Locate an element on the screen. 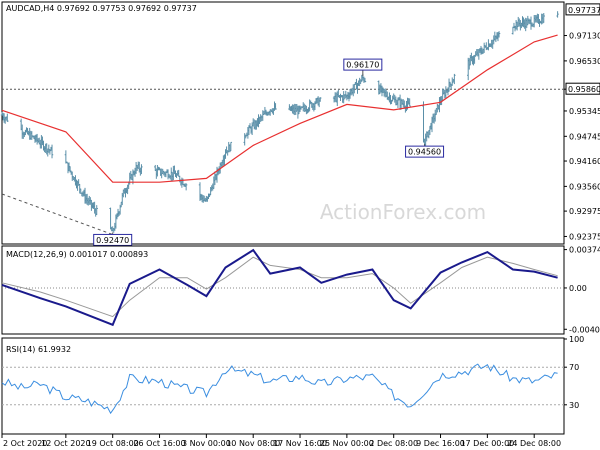 This screenshot has height=450, width=600. annotation-label: 0.96170 is located at coordinates (362, 65).